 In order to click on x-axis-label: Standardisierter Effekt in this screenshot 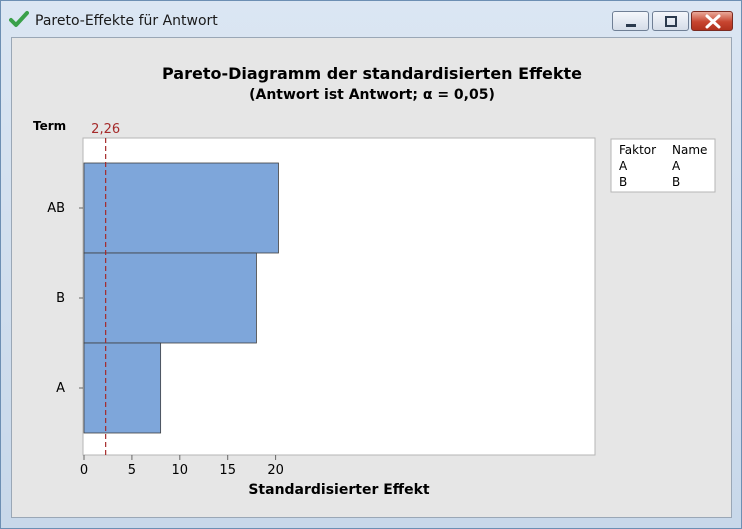, I will do `click(339, 490)`.